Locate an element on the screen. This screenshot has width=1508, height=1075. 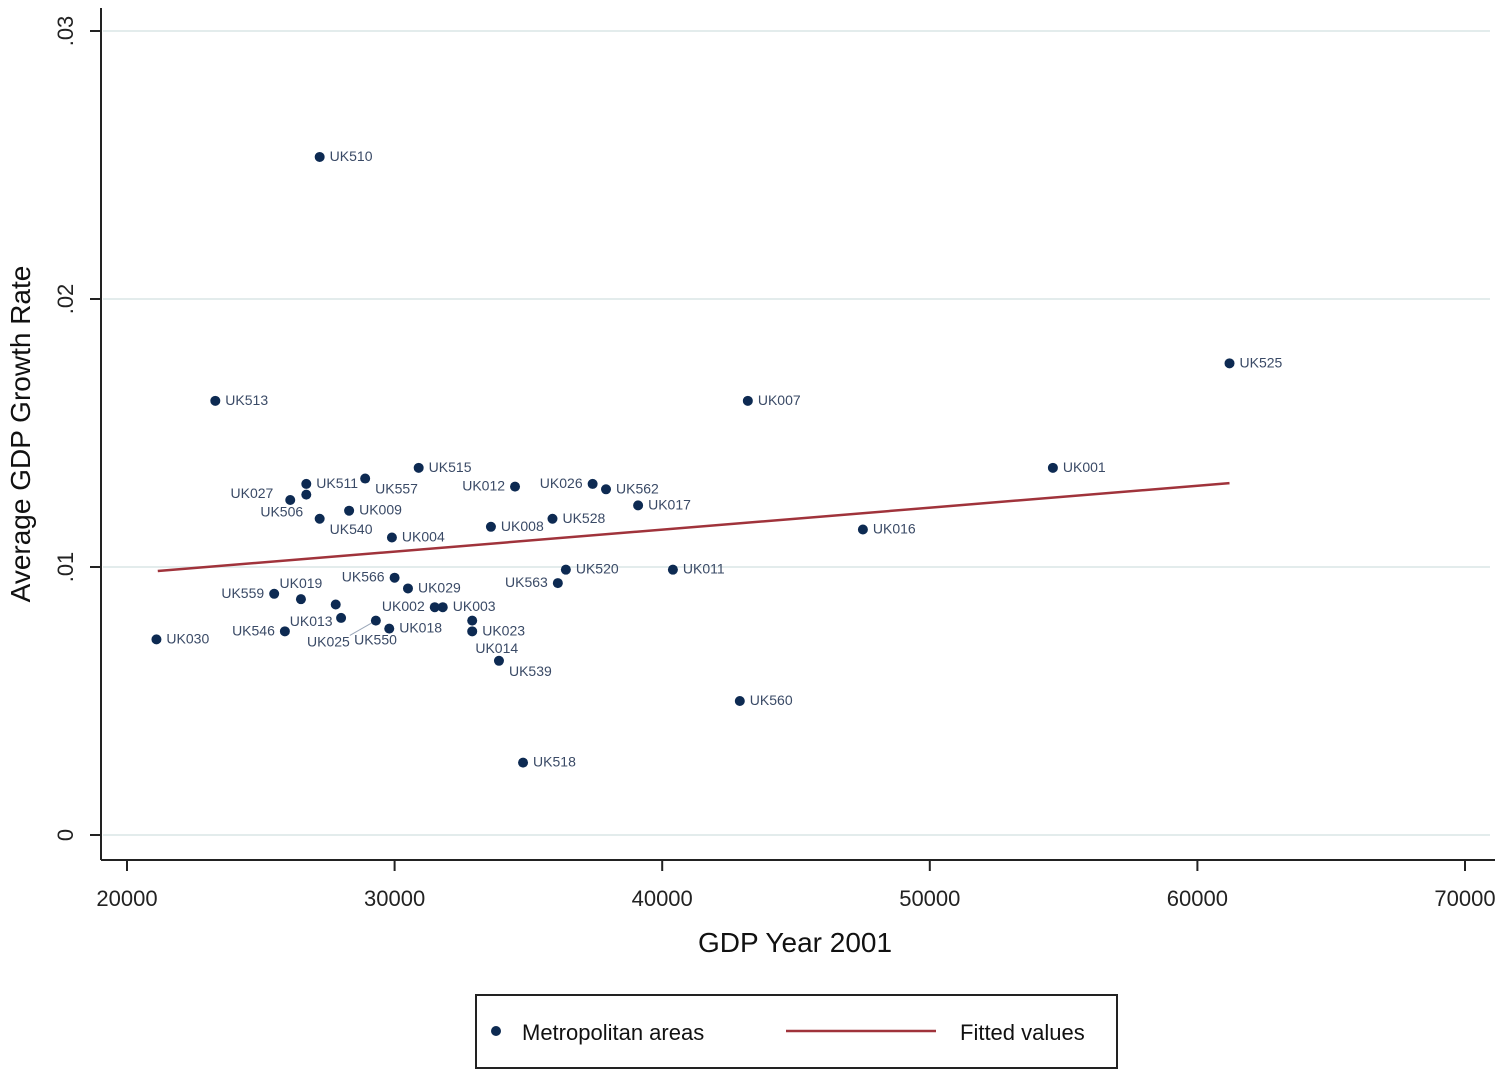
legend: Metropolitan areas Fitted values is located at coordinates (796, 1031).